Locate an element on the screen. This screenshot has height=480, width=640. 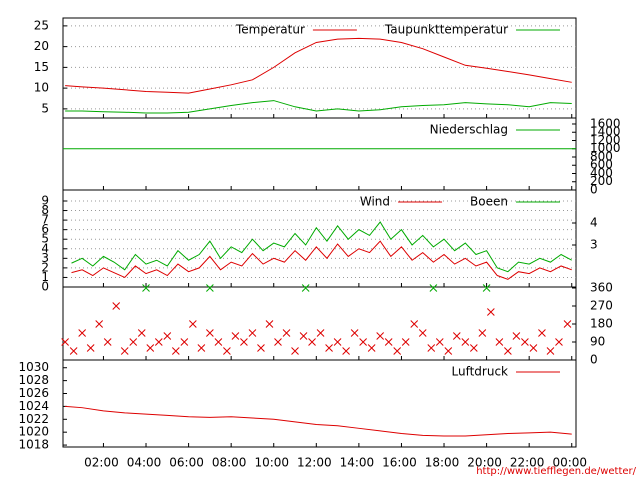
y-tick-label: 7 is located at coordinates (45, 220).